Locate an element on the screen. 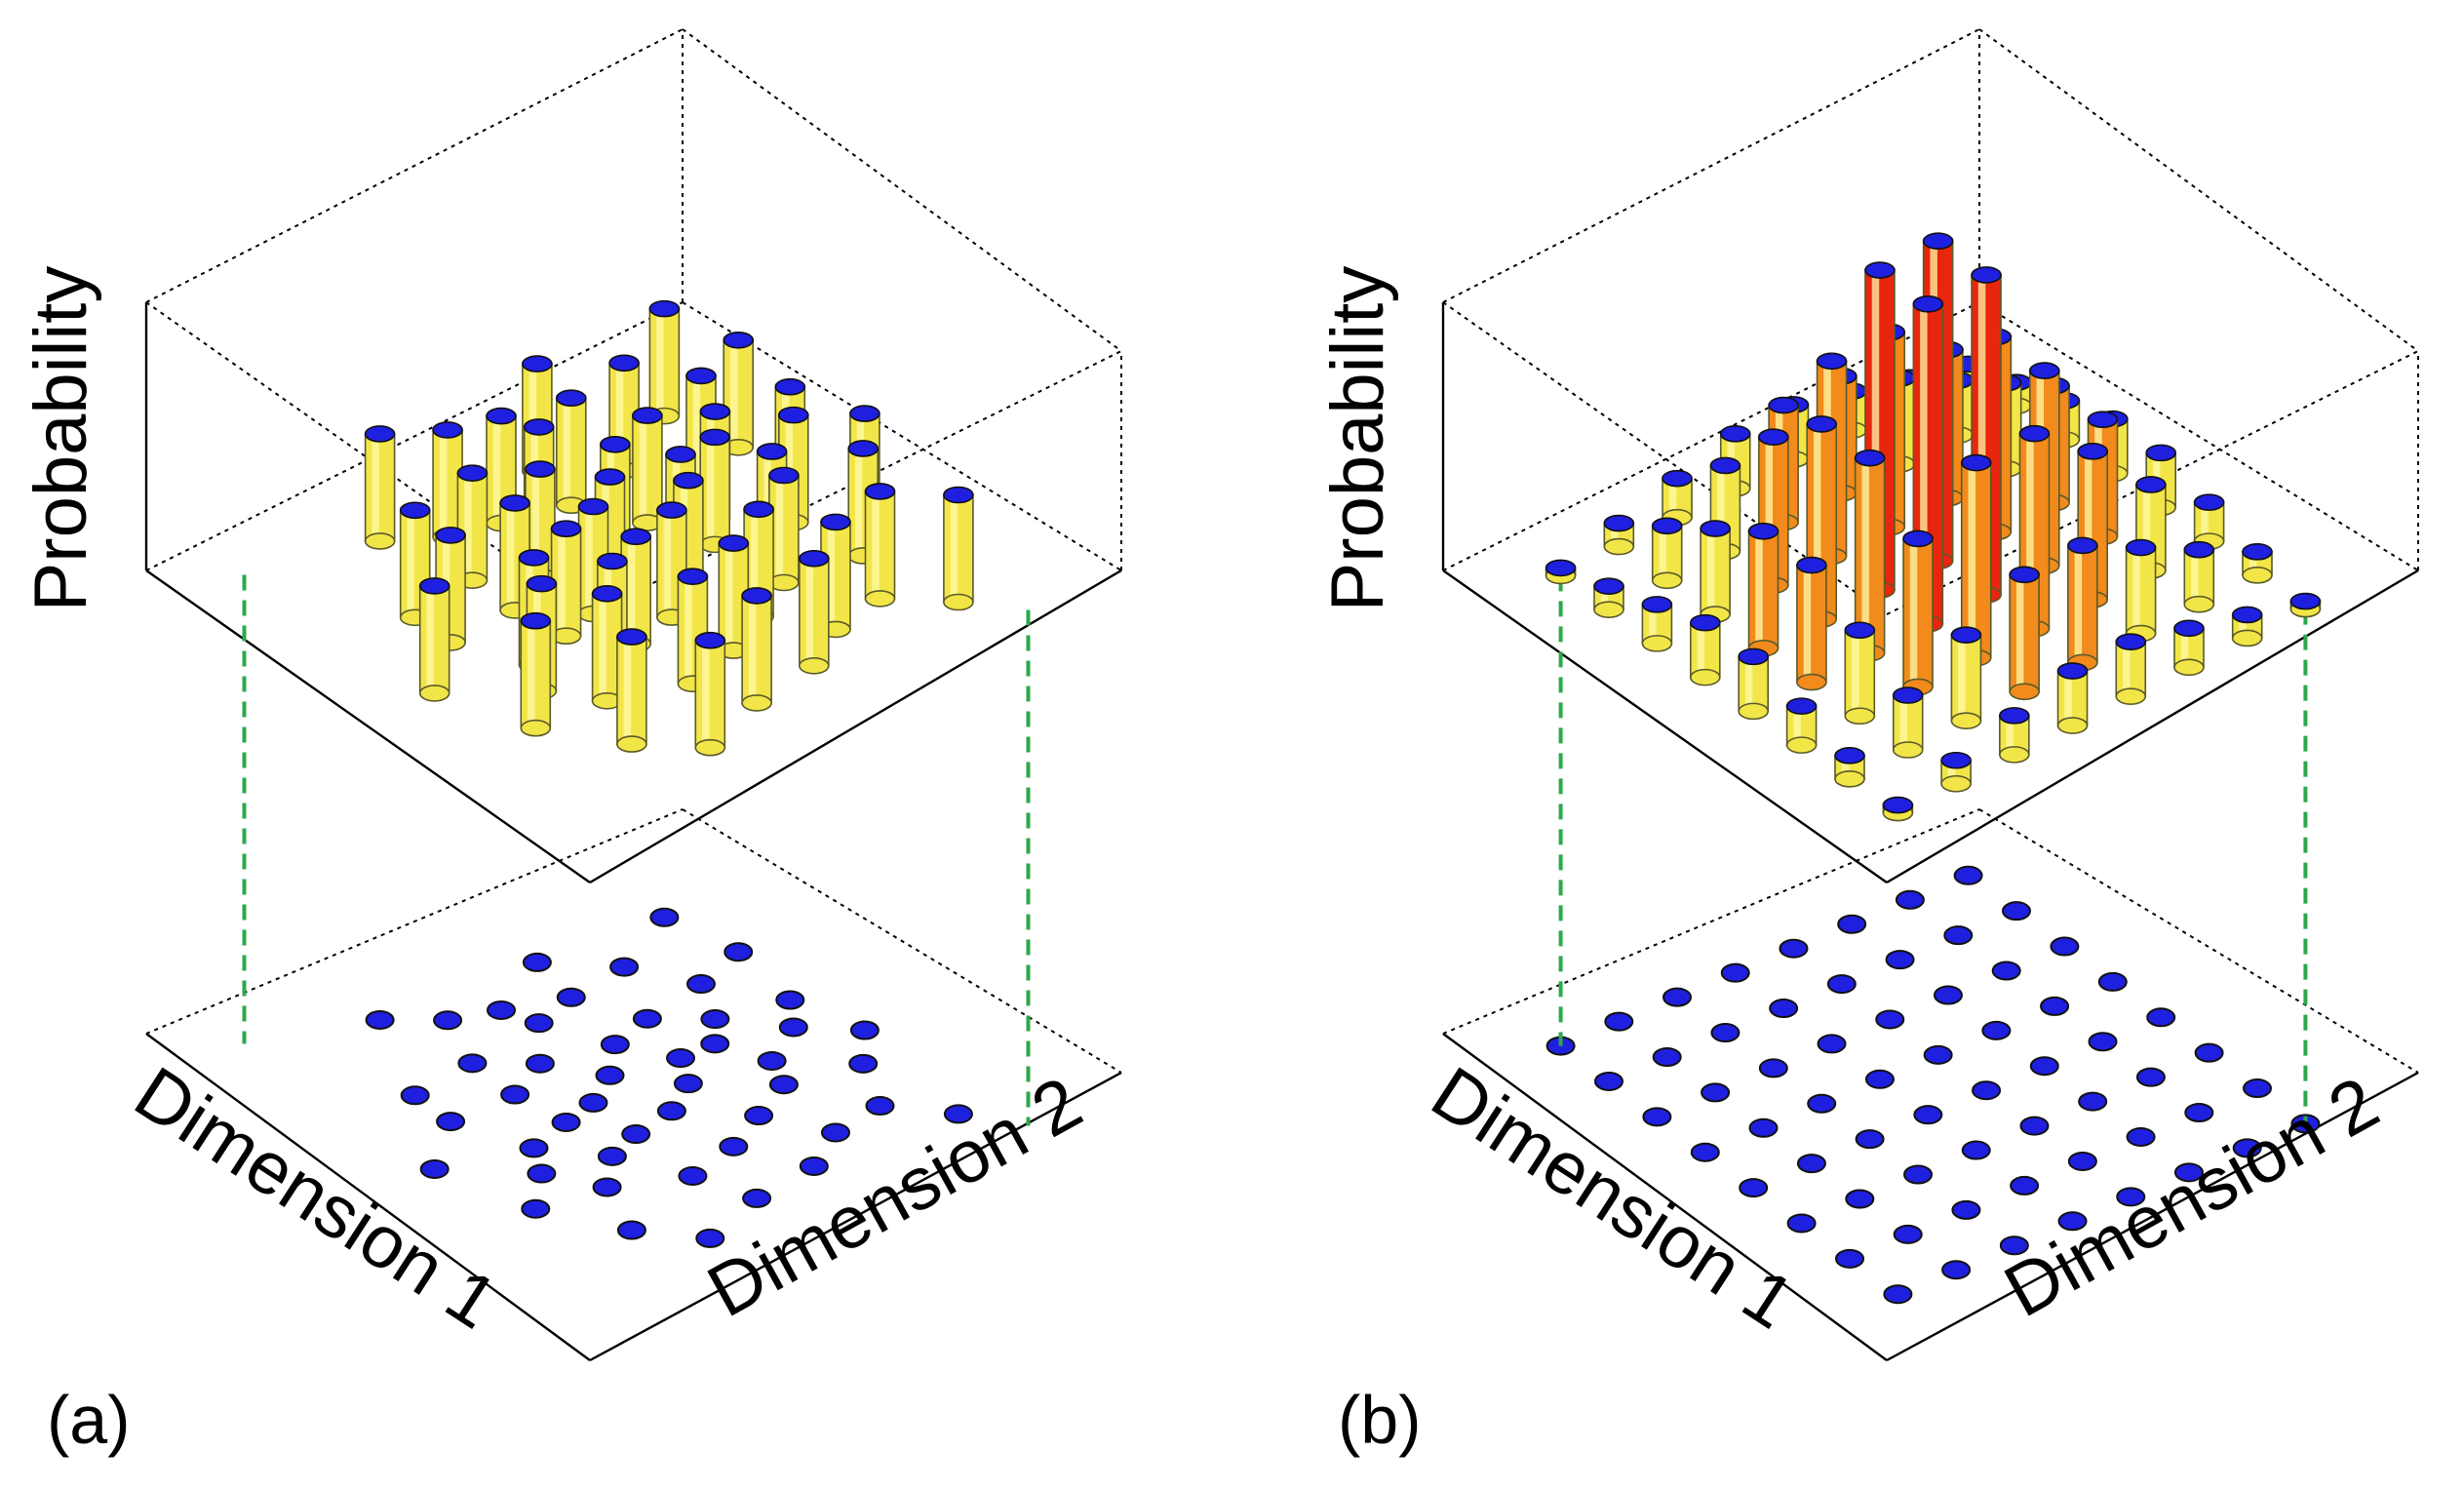 The image size is (2464, 1490). base-back-left-edge is located at coordinates (414, 921).